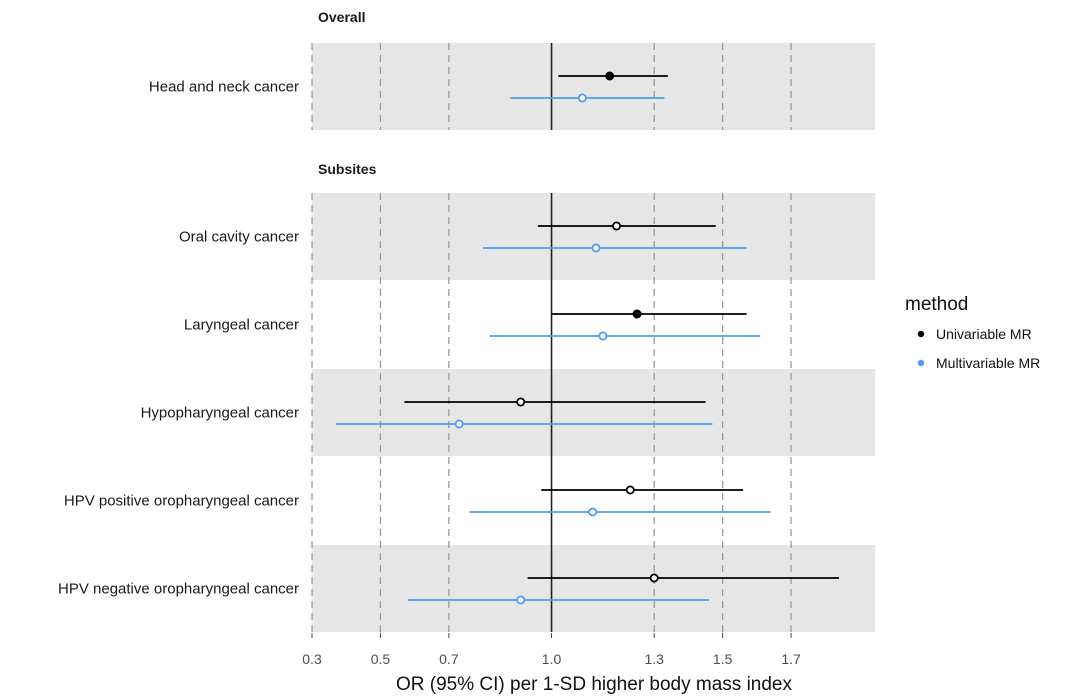 This screenshot has width=1088, height=698. Describe the element at coordinates (347, 93) in the screenshot. I see `section-titles: Overall Subsites` at that location.